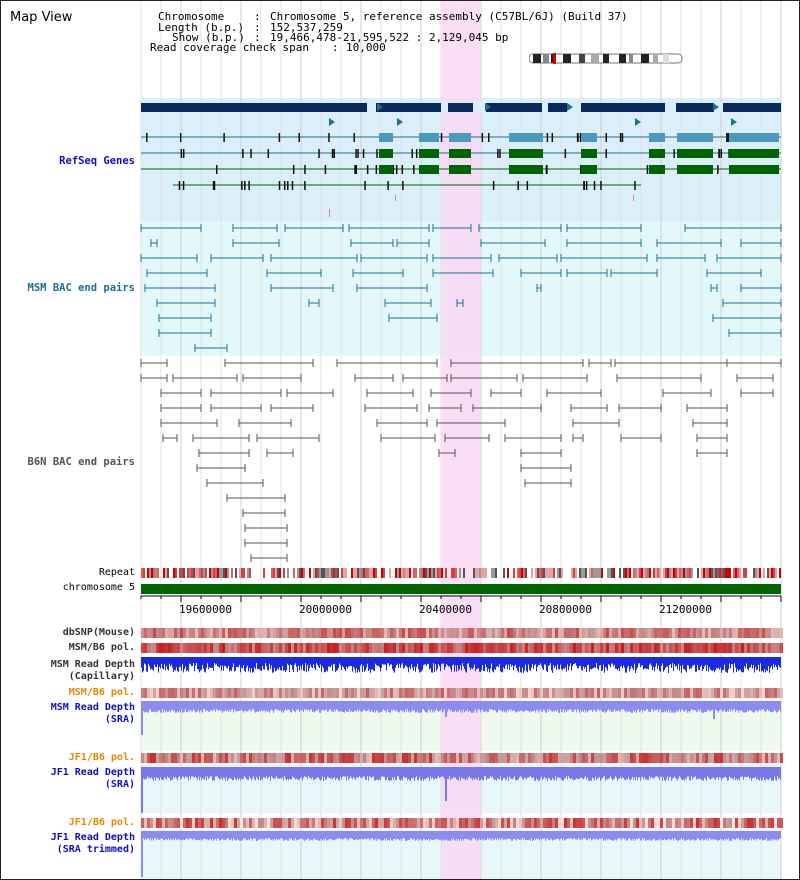 This screenshot has height=880, width=800. I want to click on exon, so click(527, 185).